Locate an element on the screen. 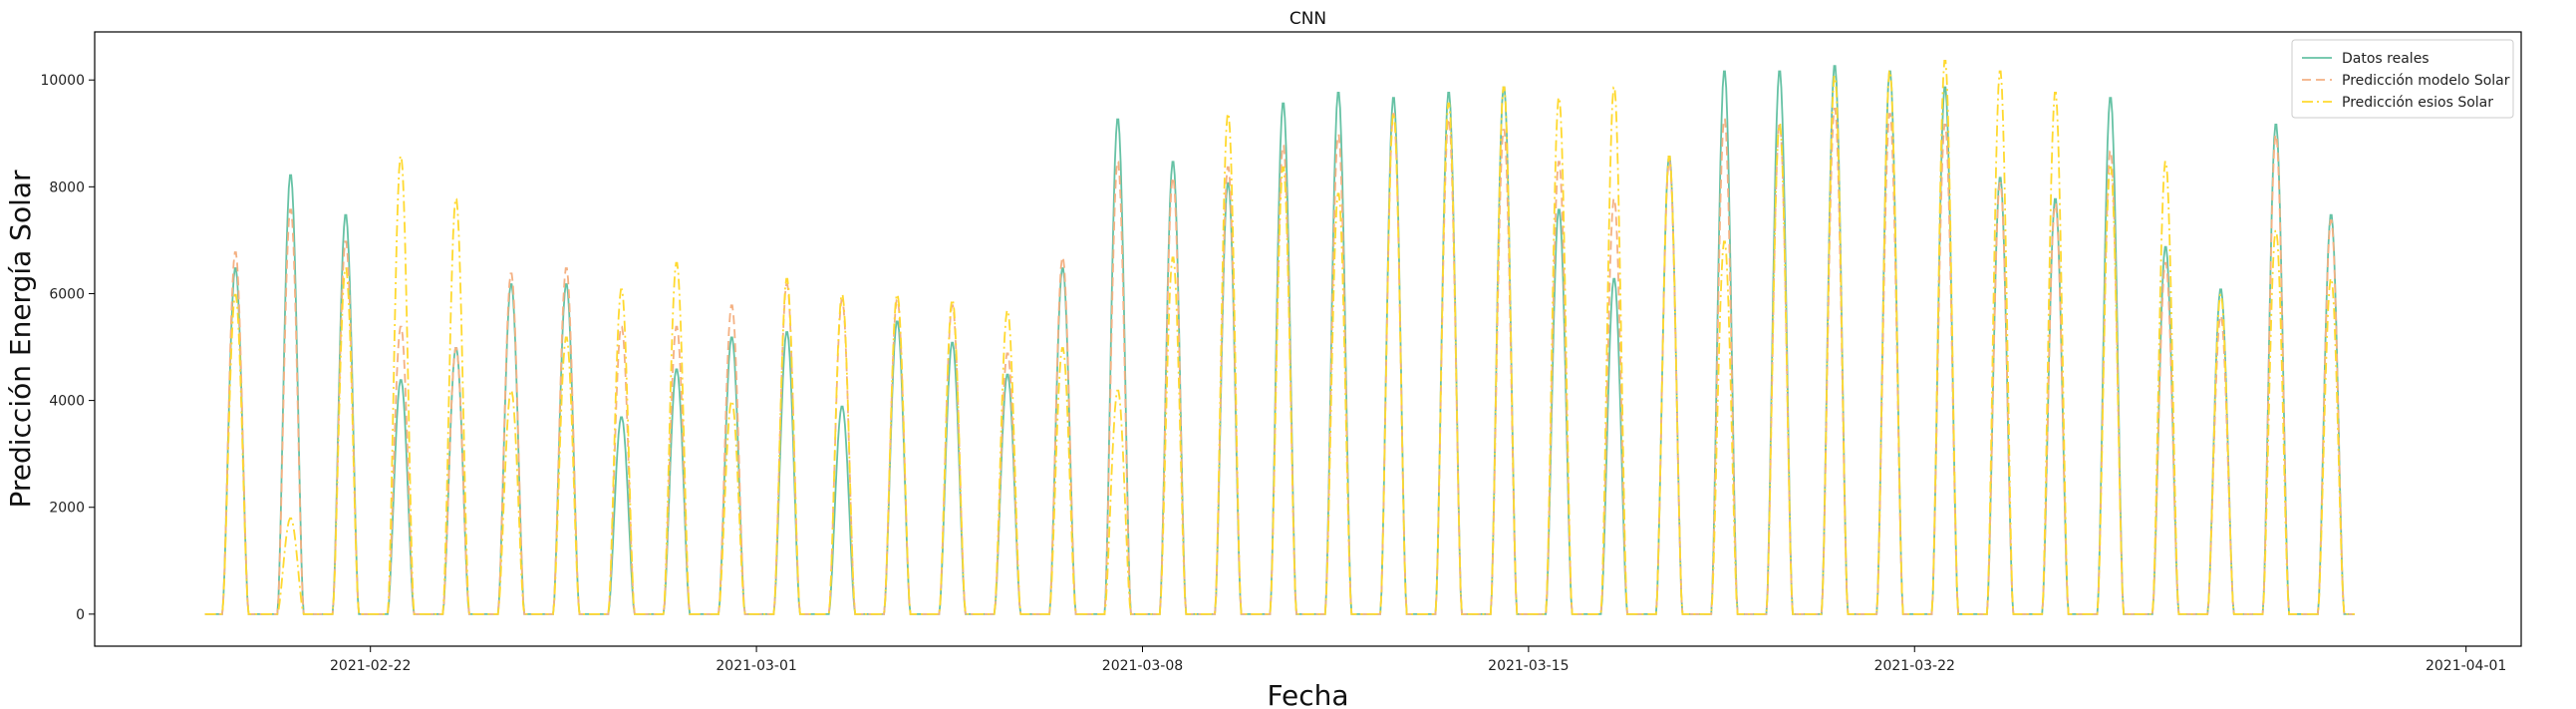 The image size is (2576, 709). y-tick-label: 4000 is located at coordinates (67, 402).